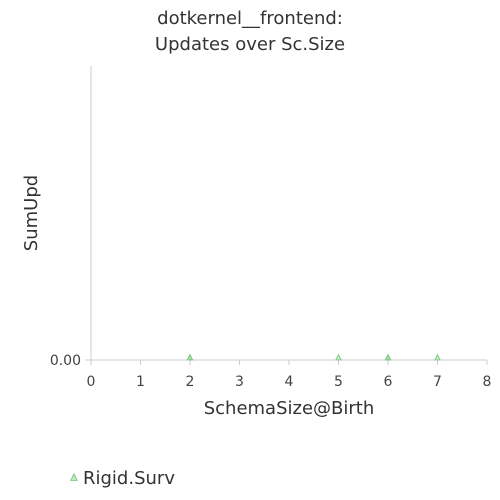  I want to click on data-points, so click(313, 357).